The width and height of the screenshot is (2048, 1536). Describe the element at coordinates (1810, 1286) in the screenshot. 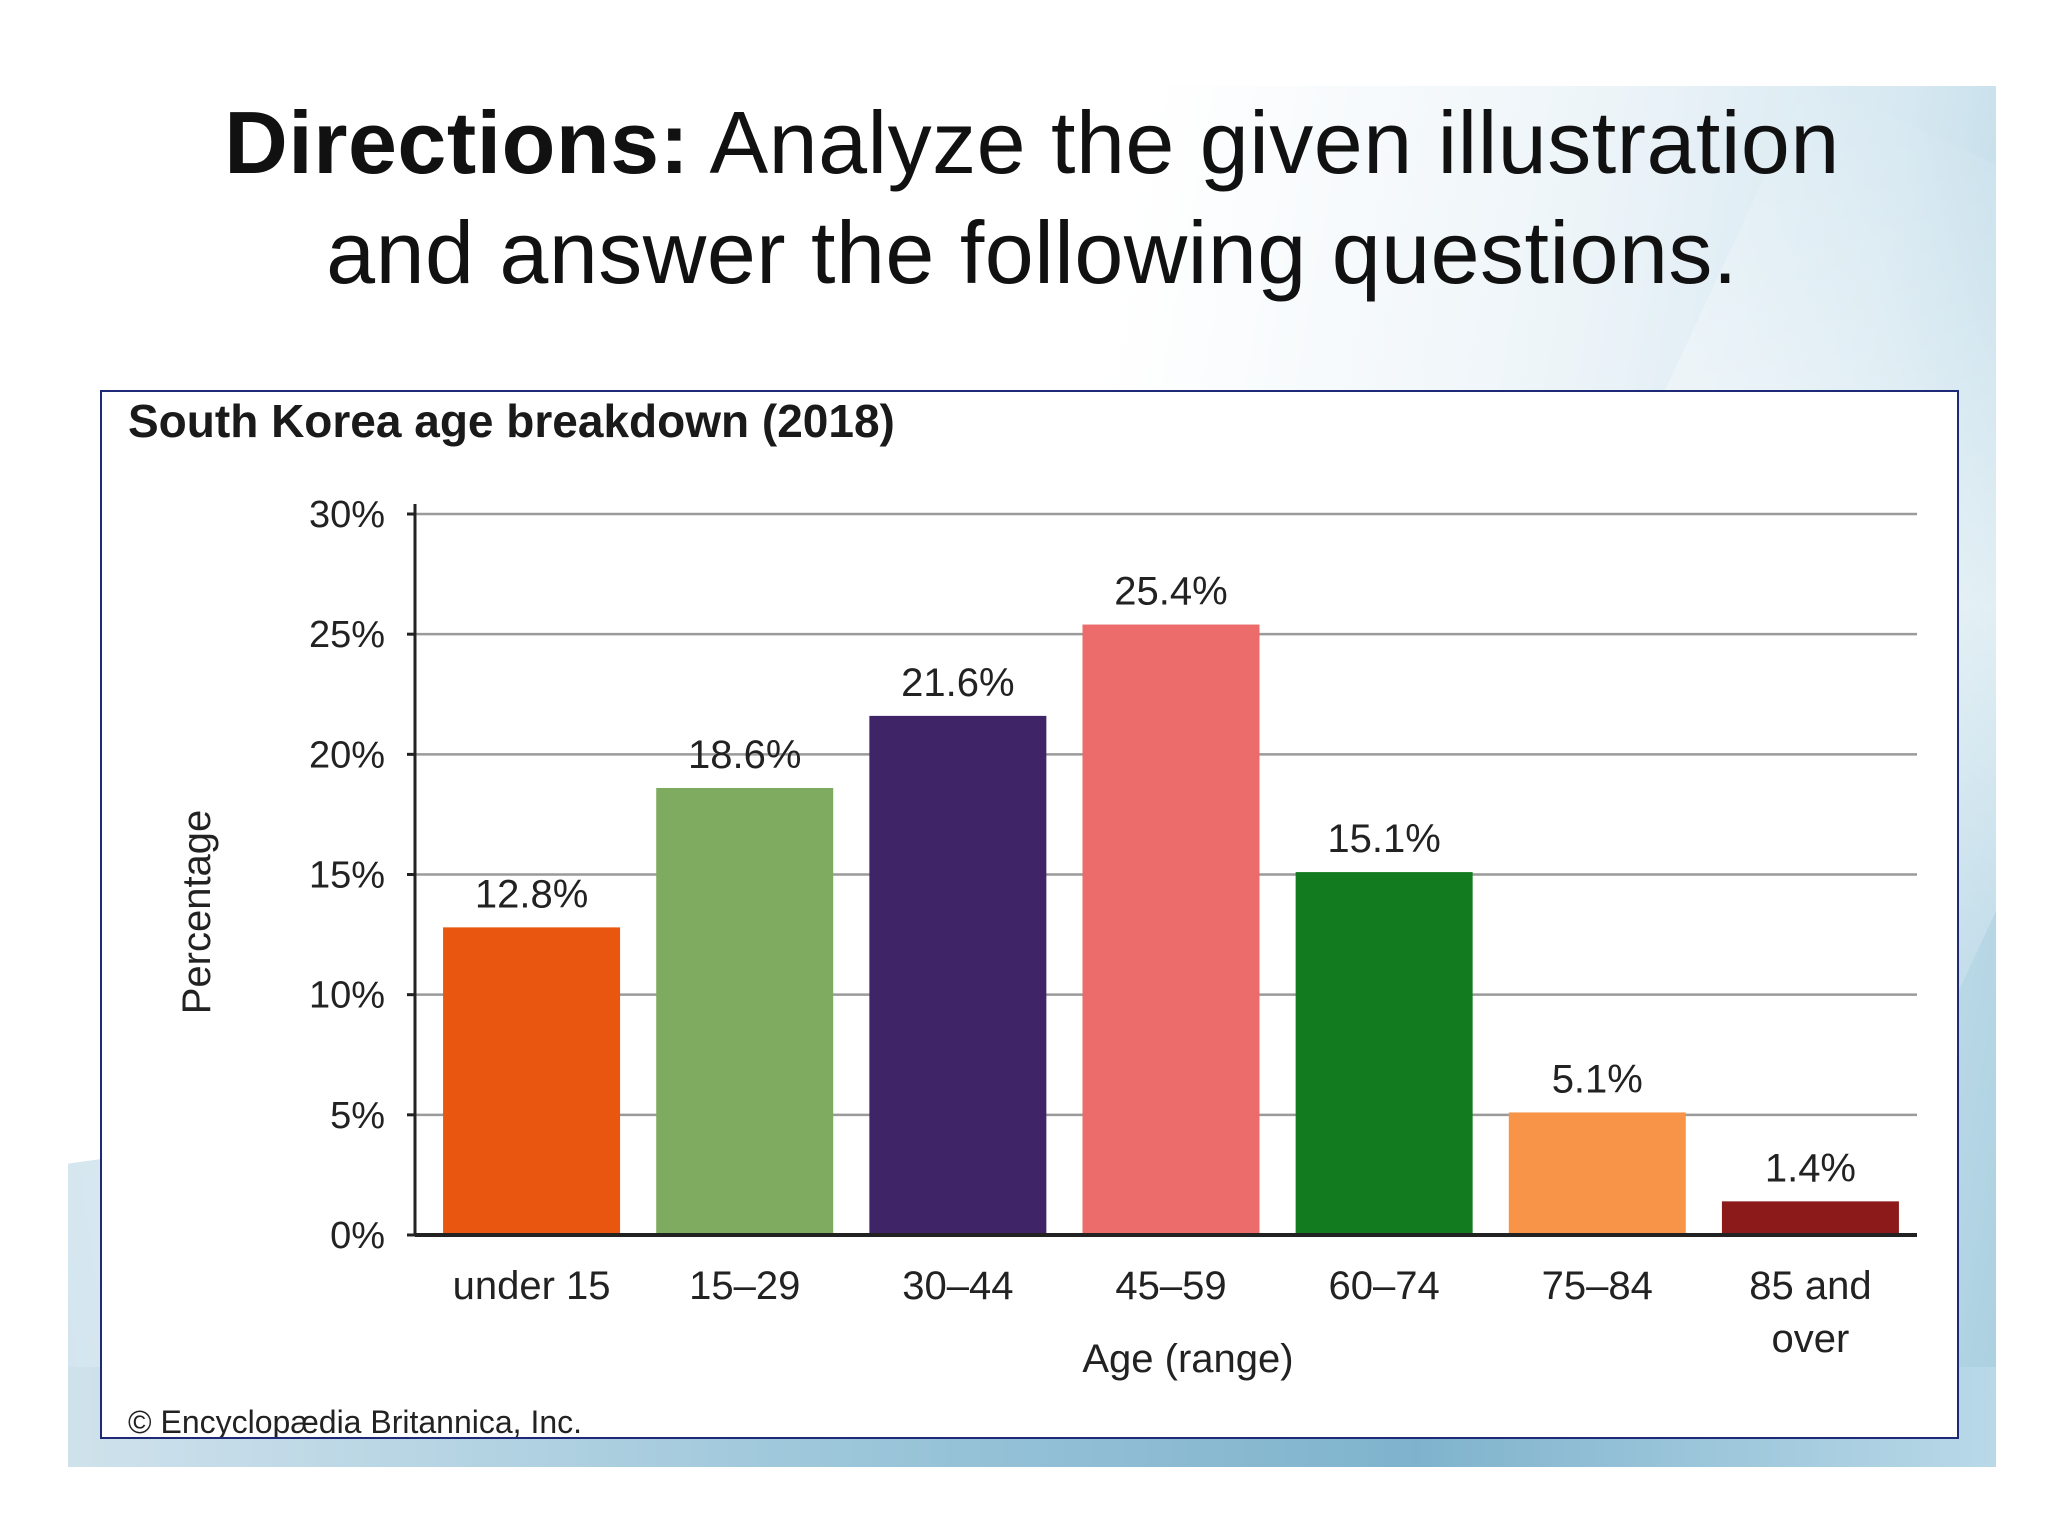

I see `x-tick-label: 85 and` at that location.